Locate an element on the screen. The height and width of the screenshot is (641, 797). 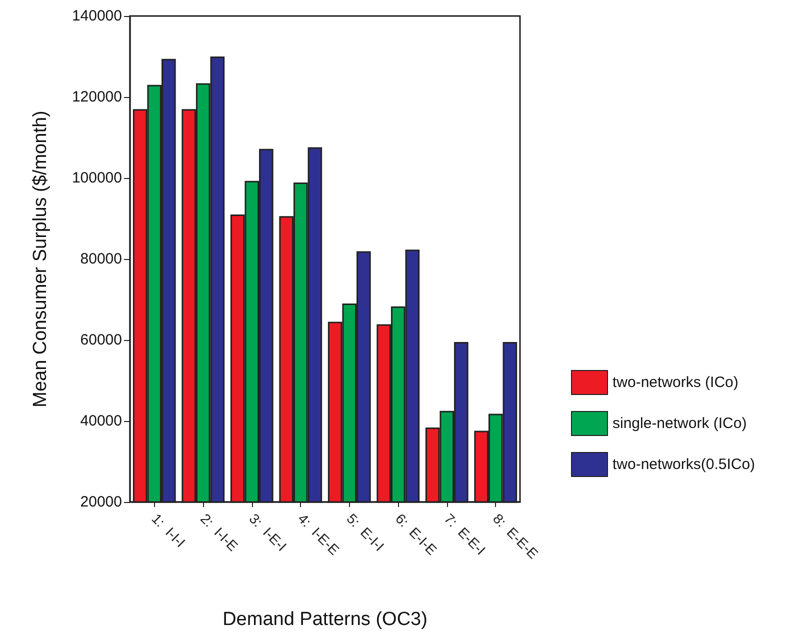
x-tick-label: 1: I-I-I is located at coordinates (168, 530).